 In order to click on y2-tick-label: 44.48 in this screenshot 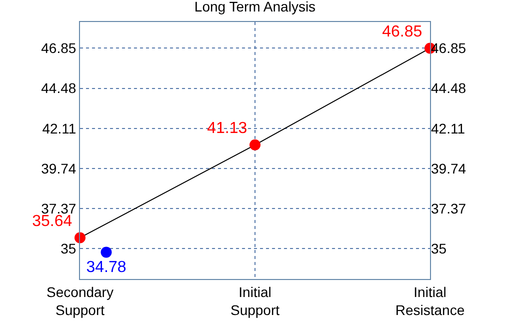, I will do `click(448, 88)`.